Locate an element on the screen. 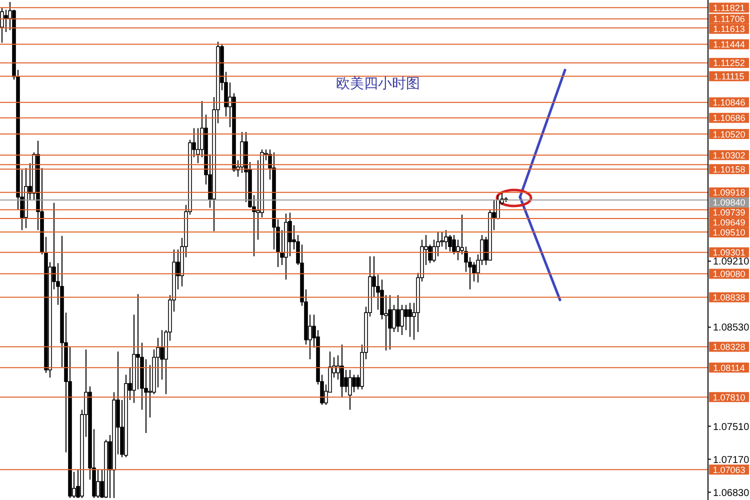 This screenshot has width=750, height=500. ref-line-label: 1.09080 is located at coordinates (729, 274).